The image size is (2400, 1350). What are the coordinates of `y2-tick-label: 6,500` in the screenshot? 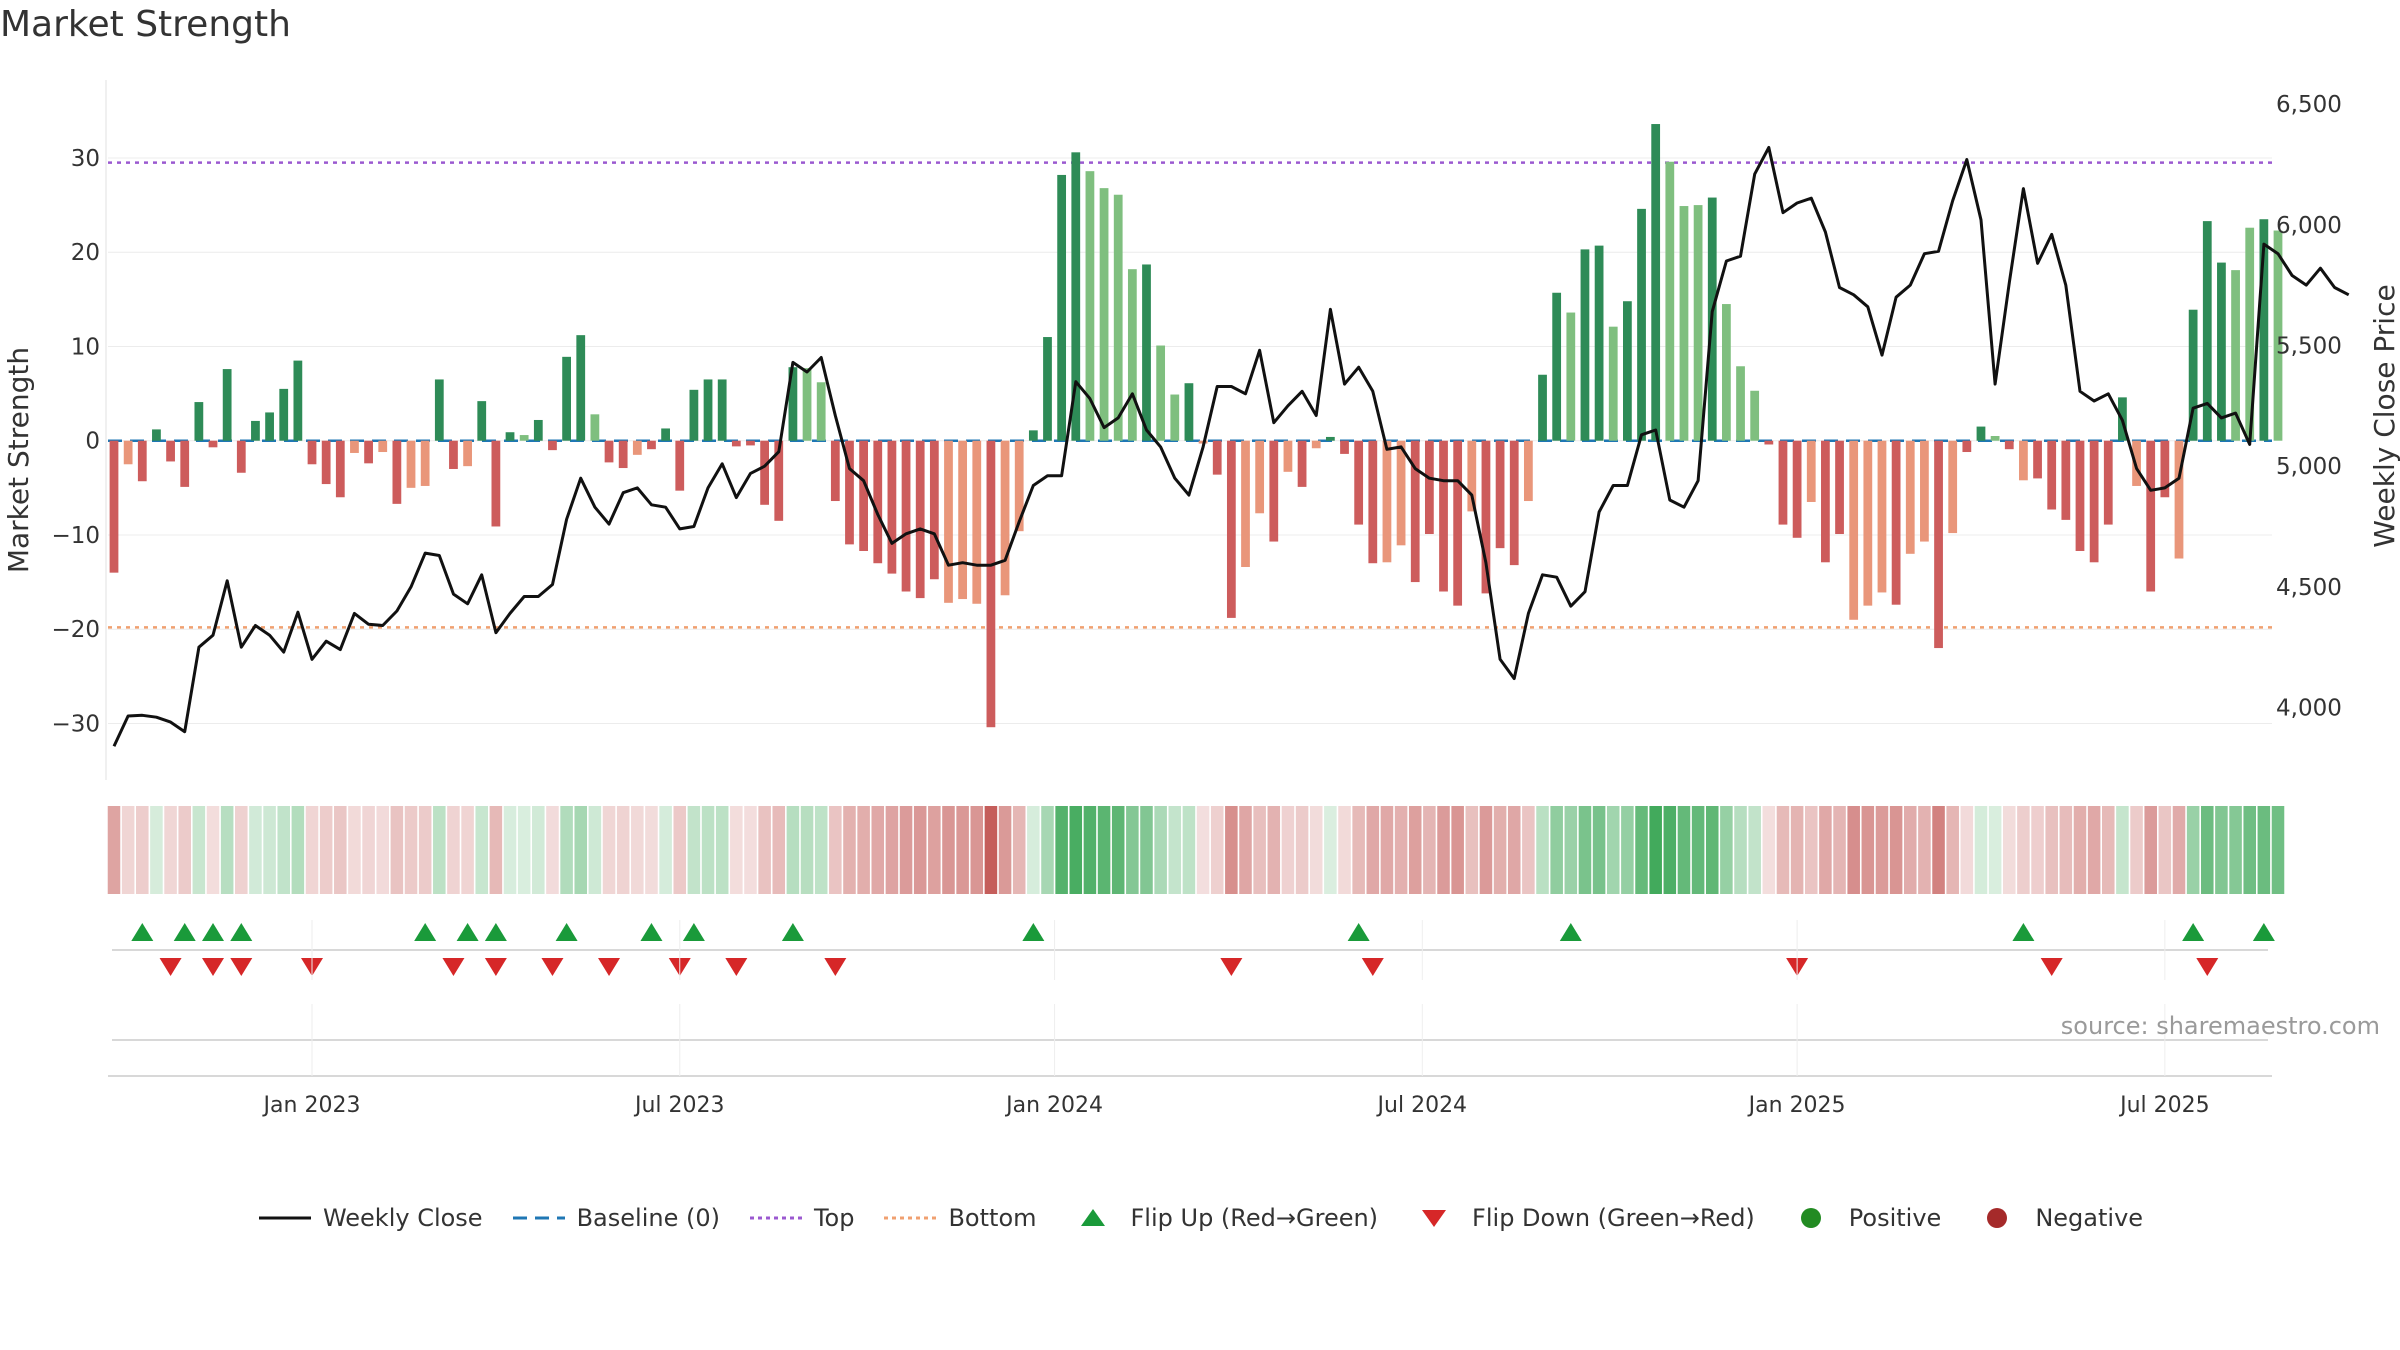 It's located at (2309, 105).